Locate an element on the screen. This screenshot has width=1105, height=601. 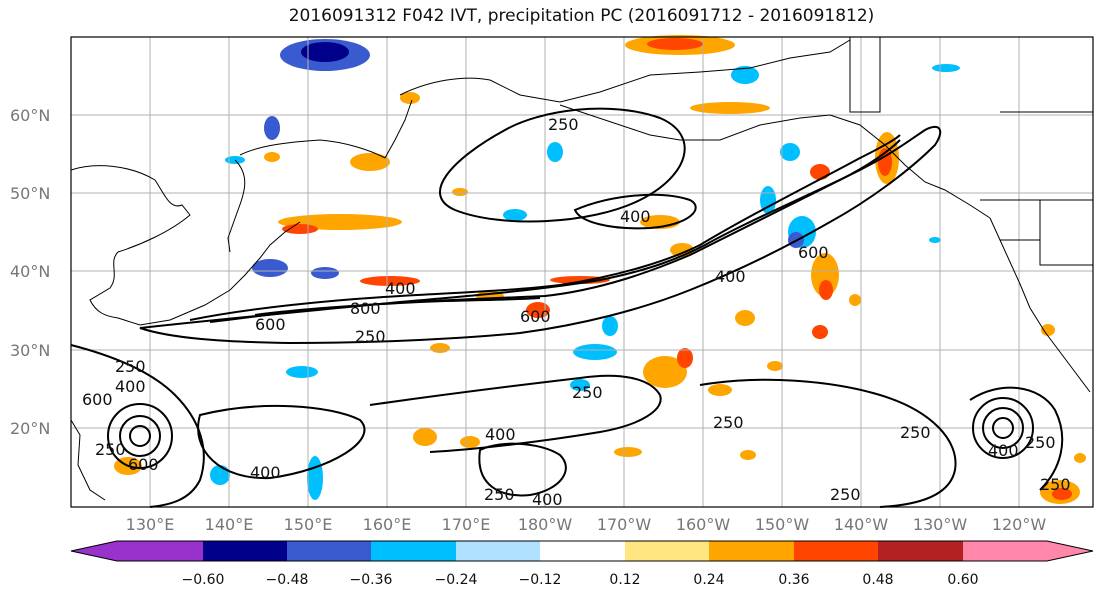
colorbar-tick-label: −0.60 is located at coordinates (203, 580).